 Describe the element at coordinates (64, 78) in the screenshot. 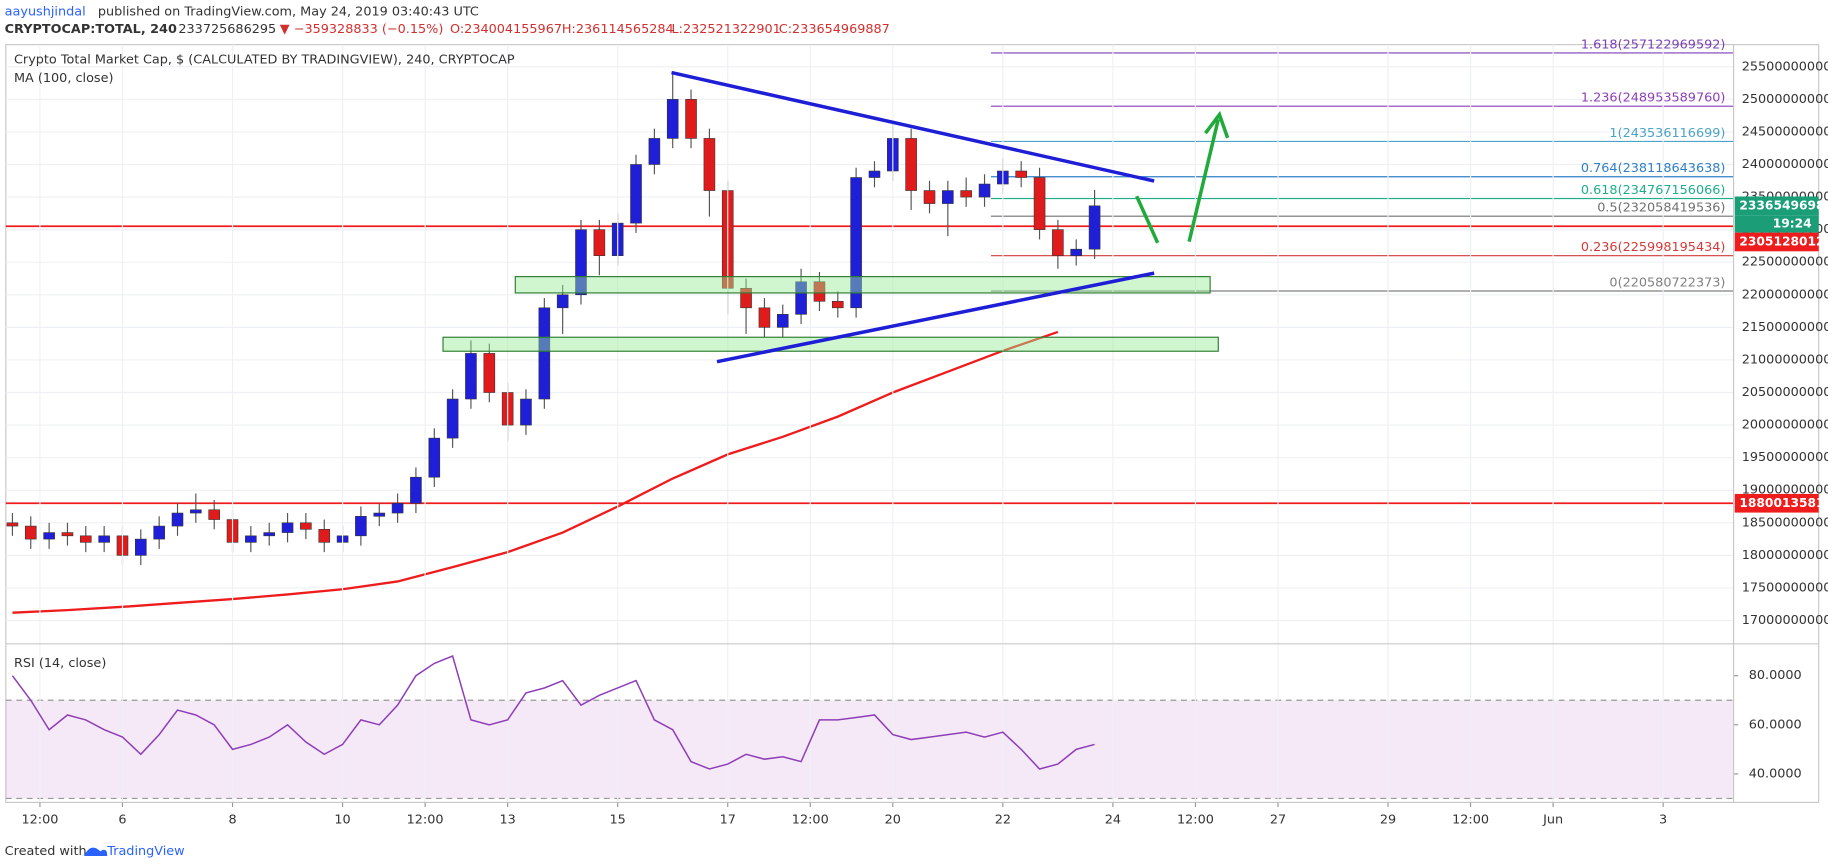

I see `legend-ma: MA (100, close)` at that location.